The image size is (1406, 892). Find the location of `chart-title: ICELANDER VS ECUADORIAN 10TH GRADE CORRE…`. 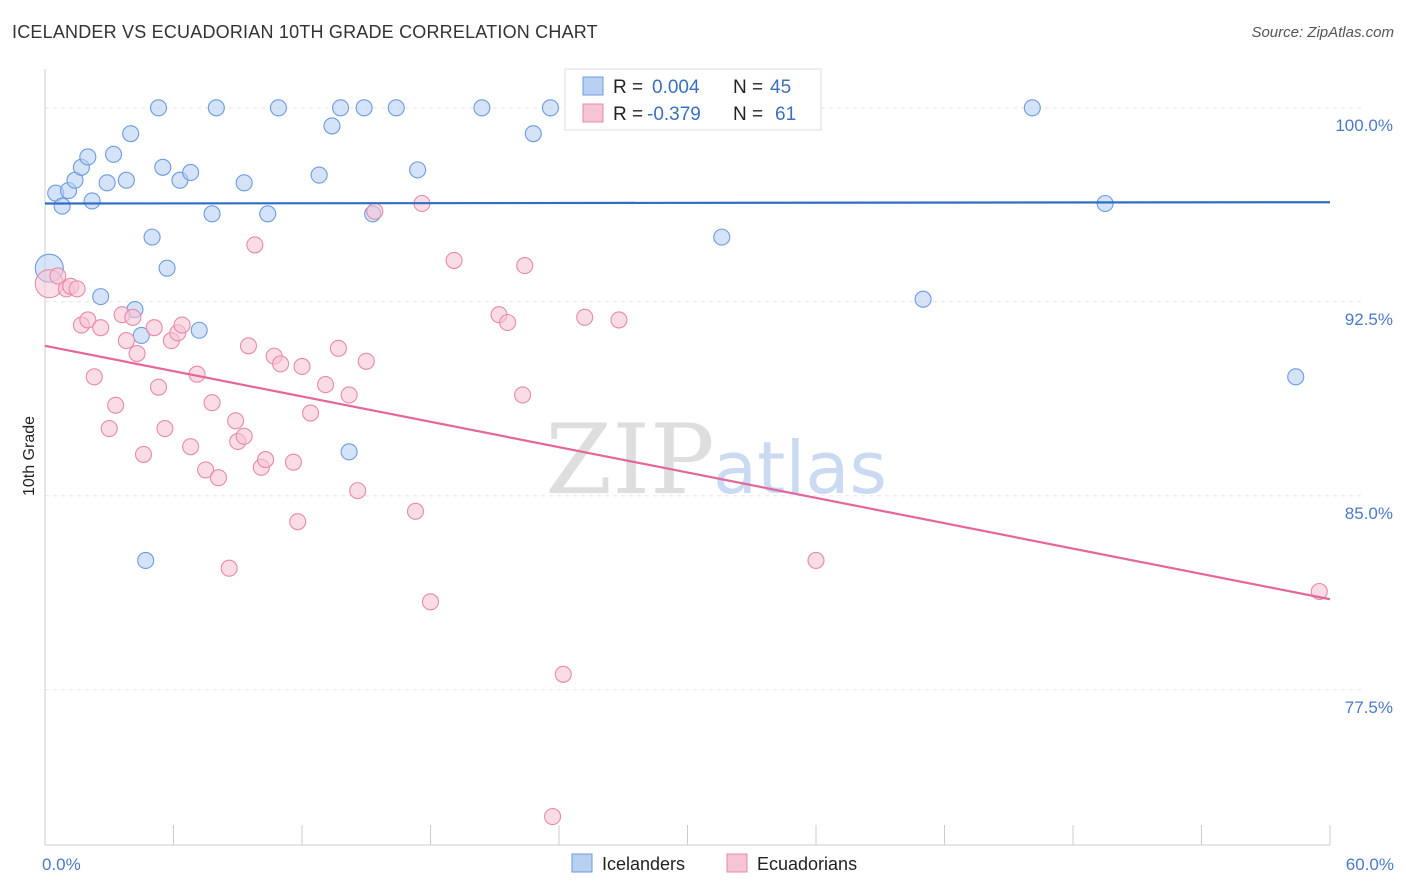

chart-title: ICELANDER VS ECUADORIAN 10TH GRADE CORRE… is located at coordinates (305, 32).